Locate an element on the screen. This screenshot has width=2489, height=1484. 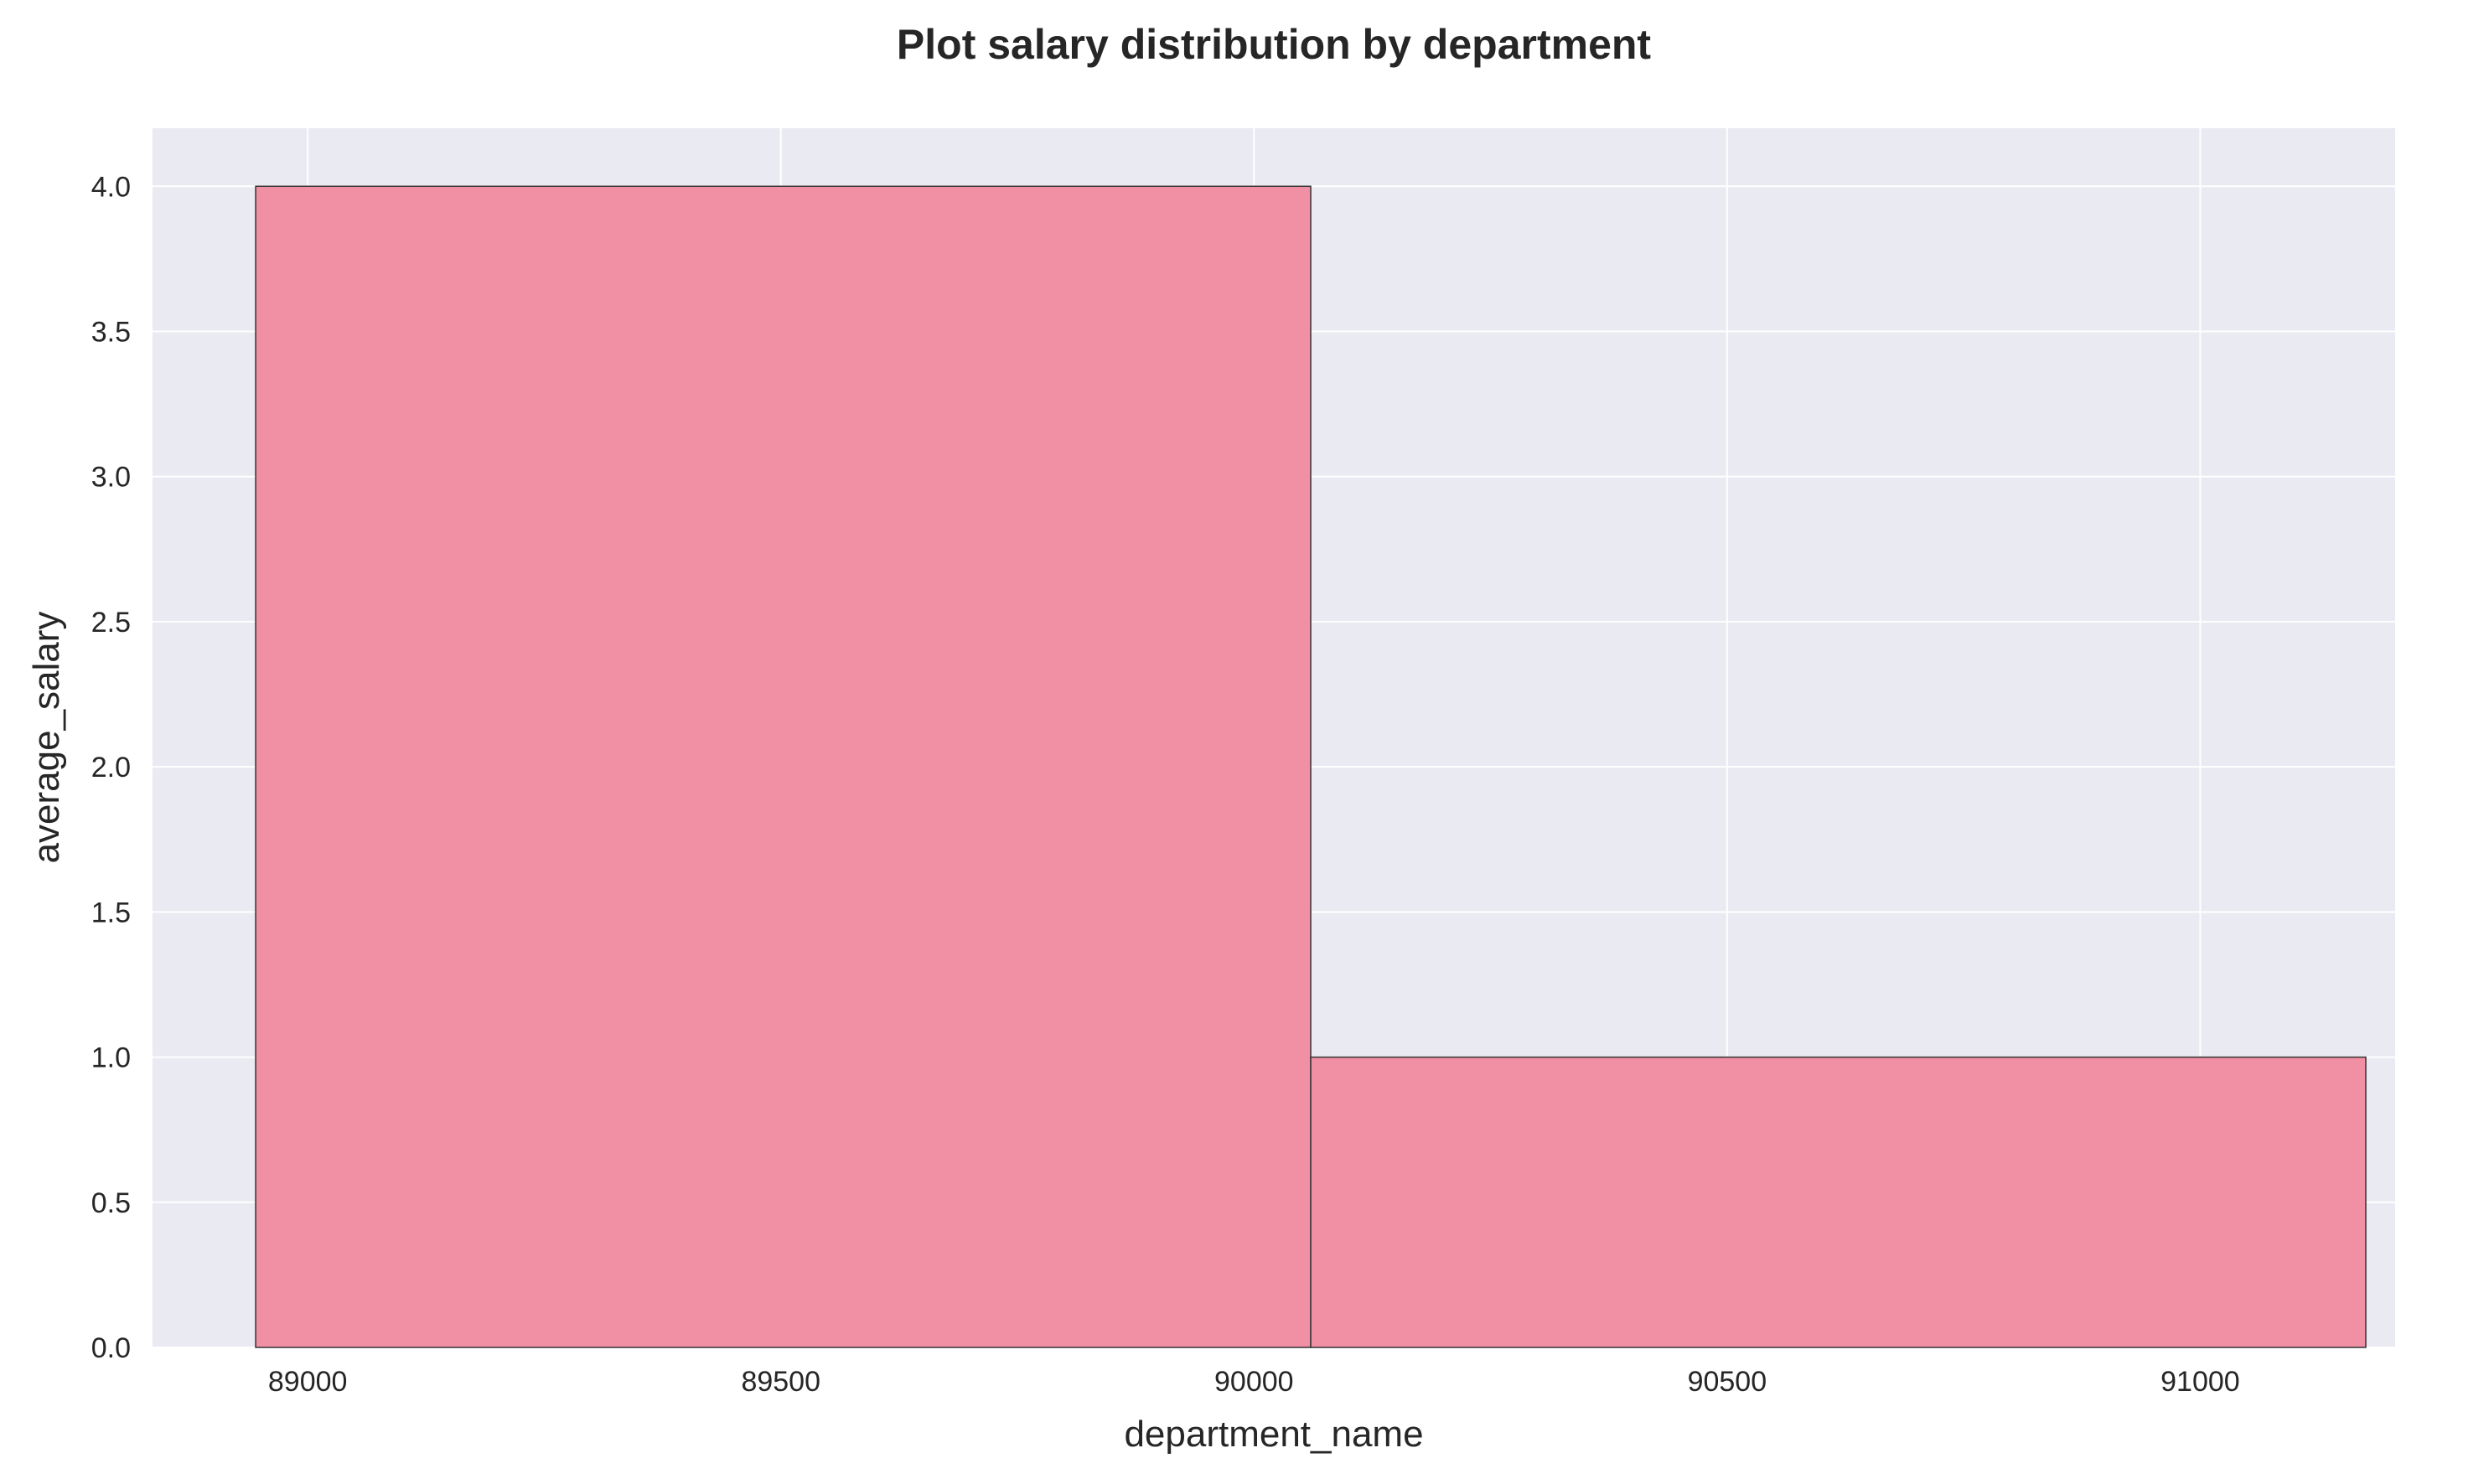
y-tick-label: 3.0 is located at coordinates (111, 478).